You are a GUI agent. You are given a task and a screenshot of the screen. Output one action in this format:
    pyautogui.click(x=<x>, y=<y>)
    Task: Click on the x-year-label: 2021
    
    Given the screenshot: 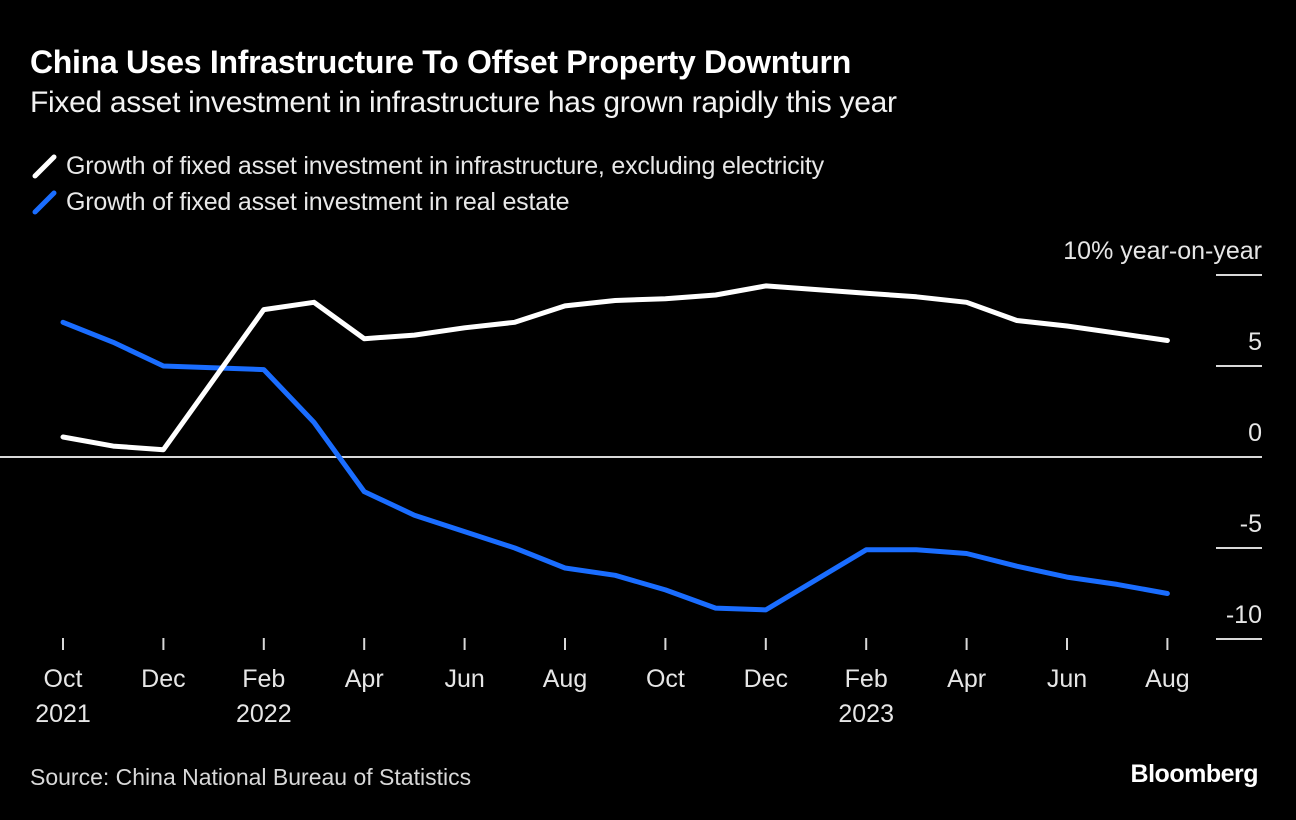 What is the action you would take?
    pyautogui.click(x=63, y=714)
    